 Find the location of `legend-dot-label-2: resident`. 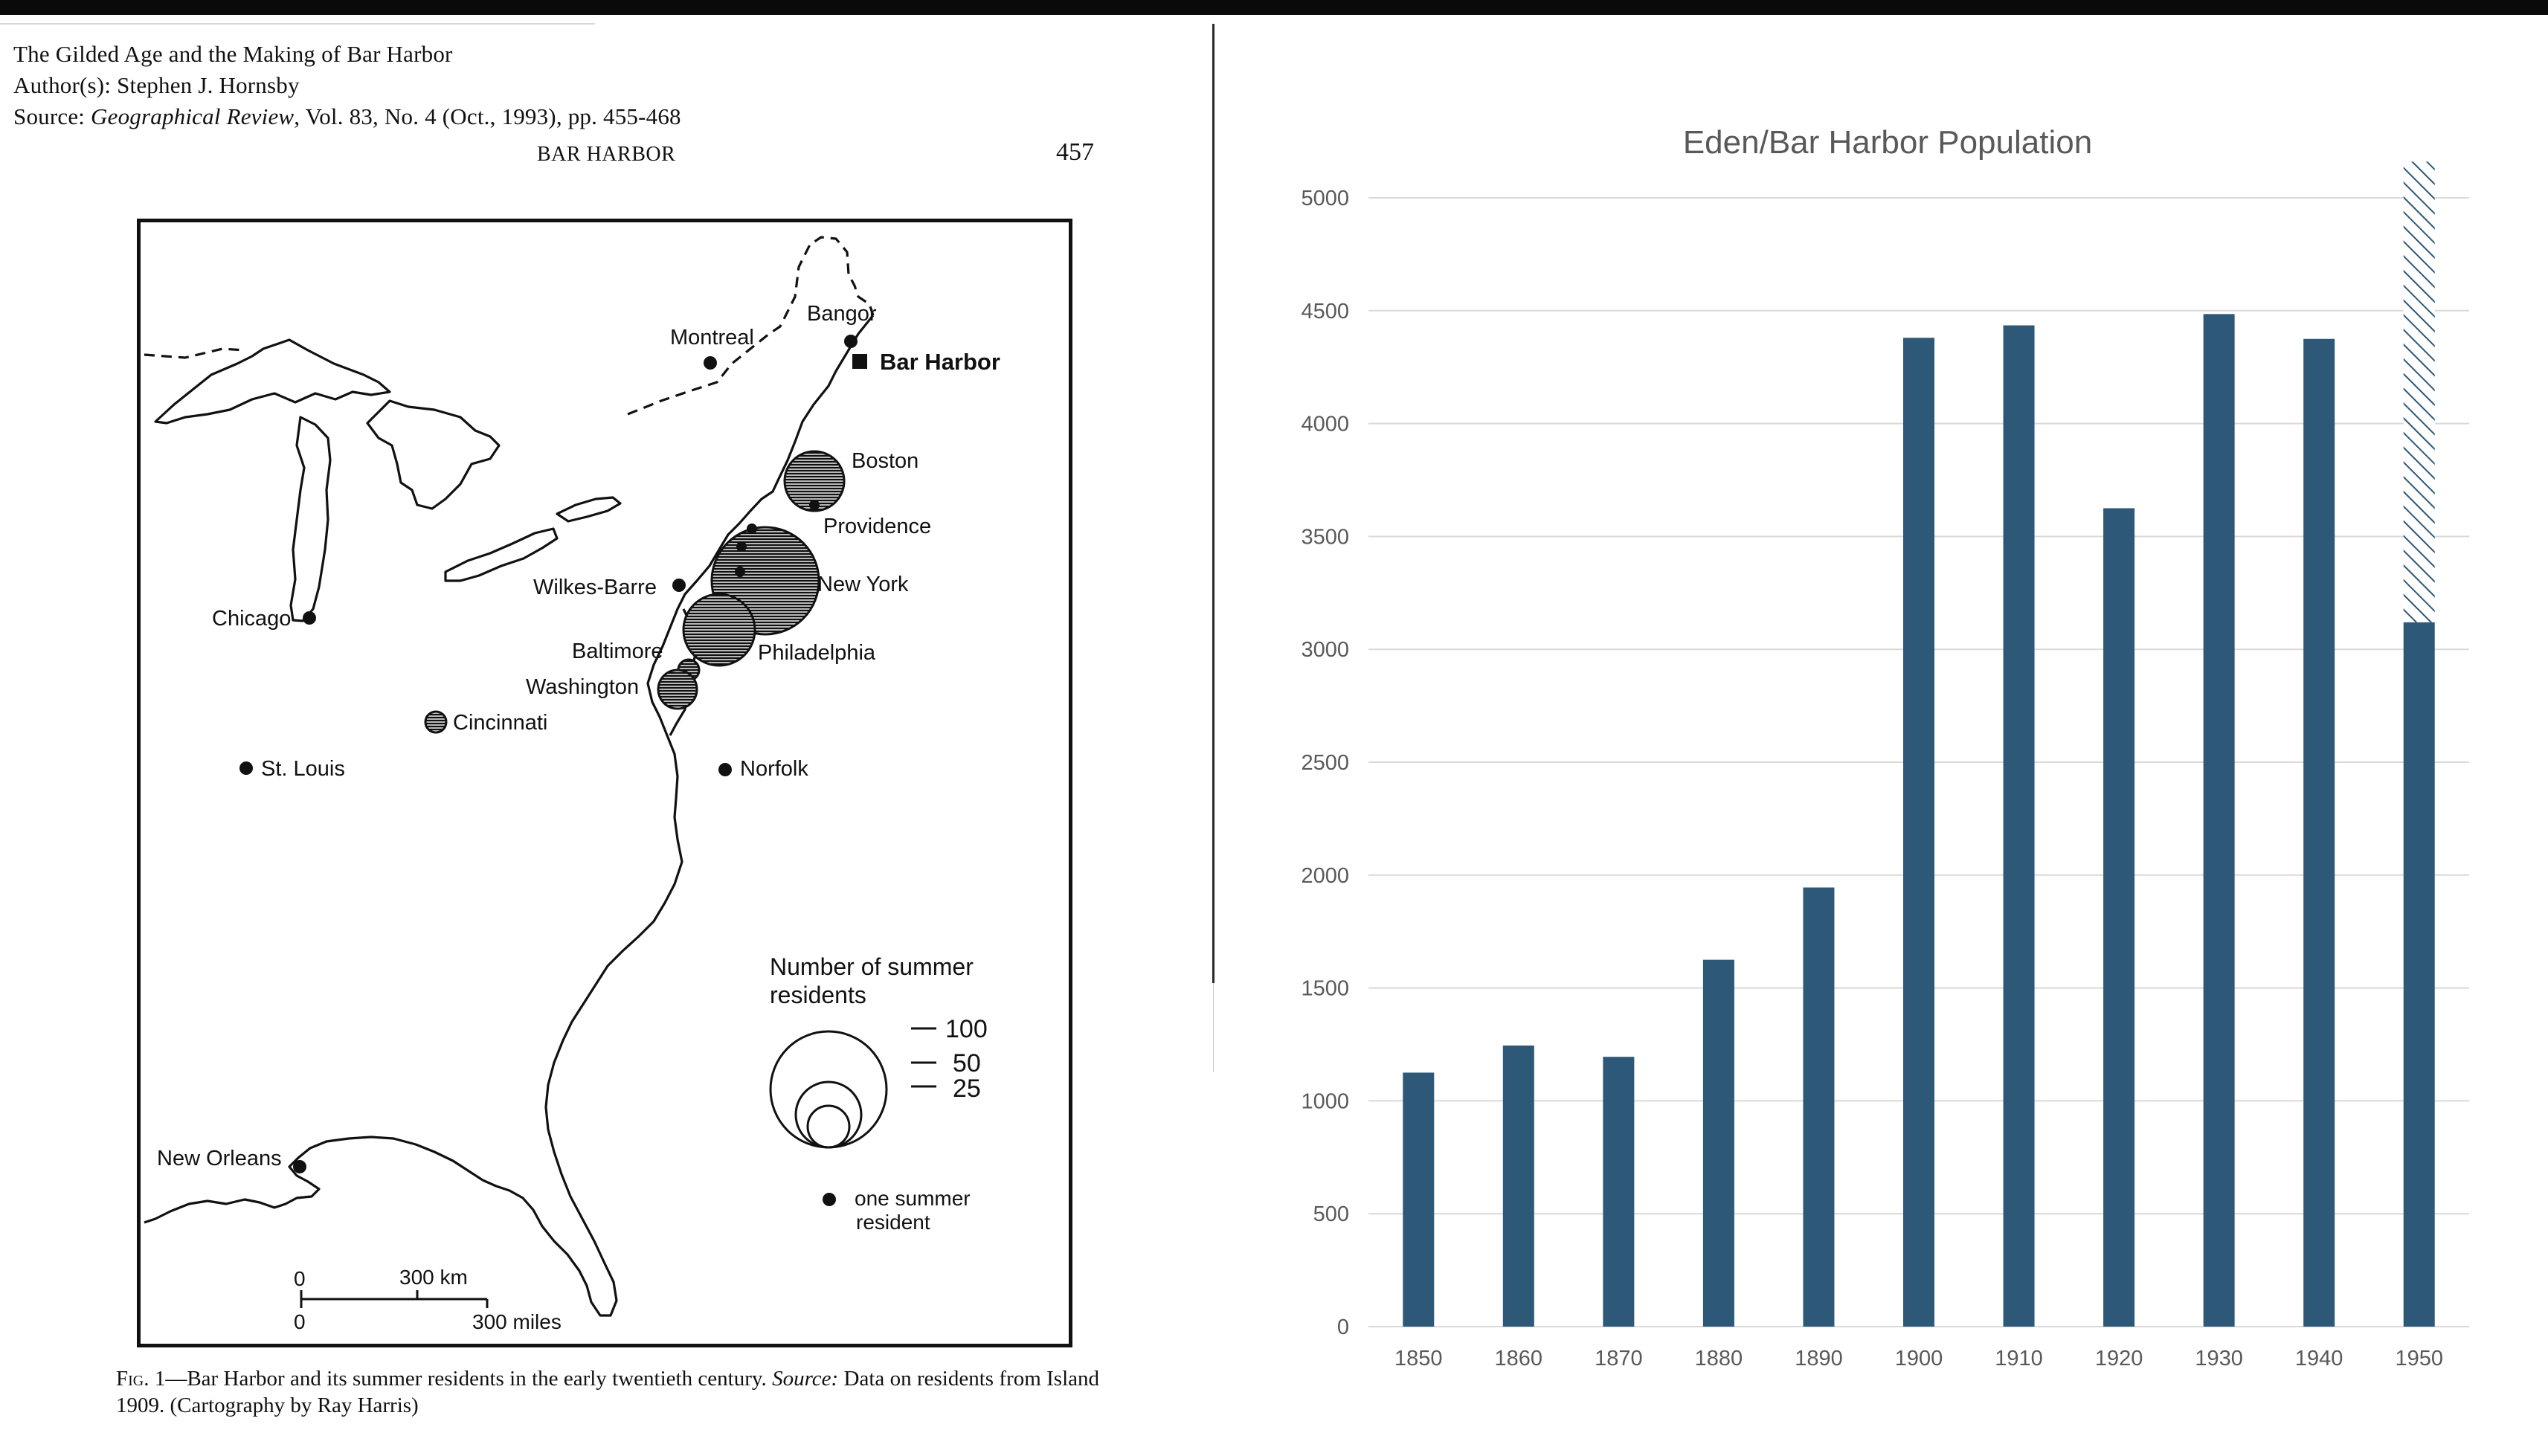

legend-dot-label-2: resident is located at coordinates (893, 1222).